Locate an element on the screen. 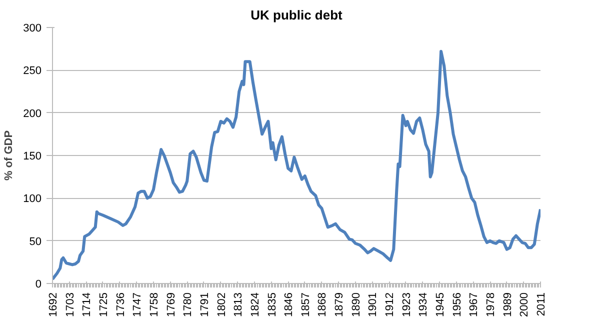 This screenshot has height=321, width=592. x-tick-label: 1956 is located at coordinates (457, 304).